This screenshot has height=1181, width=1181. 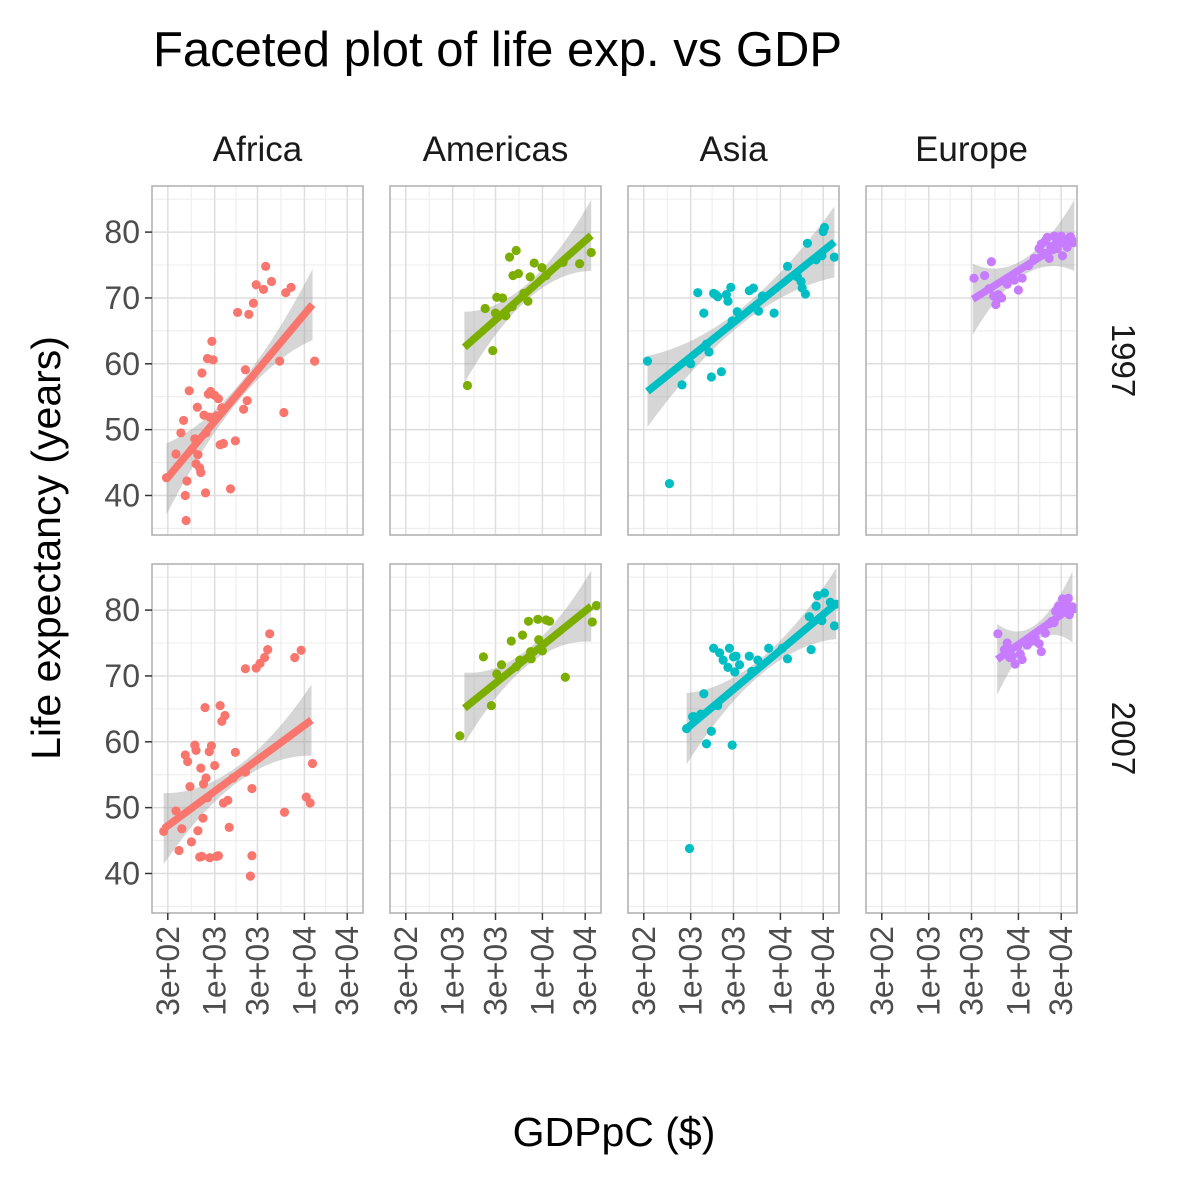 What do you see at coordinates (528, 657) in the screenshot?
I see `series-americas-2007` at bounding box center [528, 657].